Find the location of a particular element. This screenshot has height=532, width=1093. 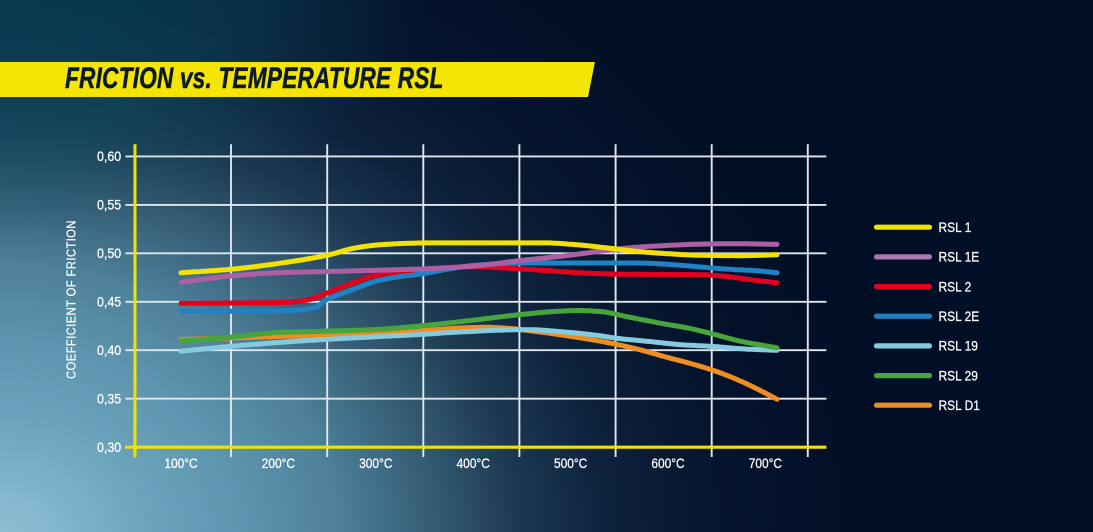

svg-text: 0,60 is located at coordinates (109, 157).